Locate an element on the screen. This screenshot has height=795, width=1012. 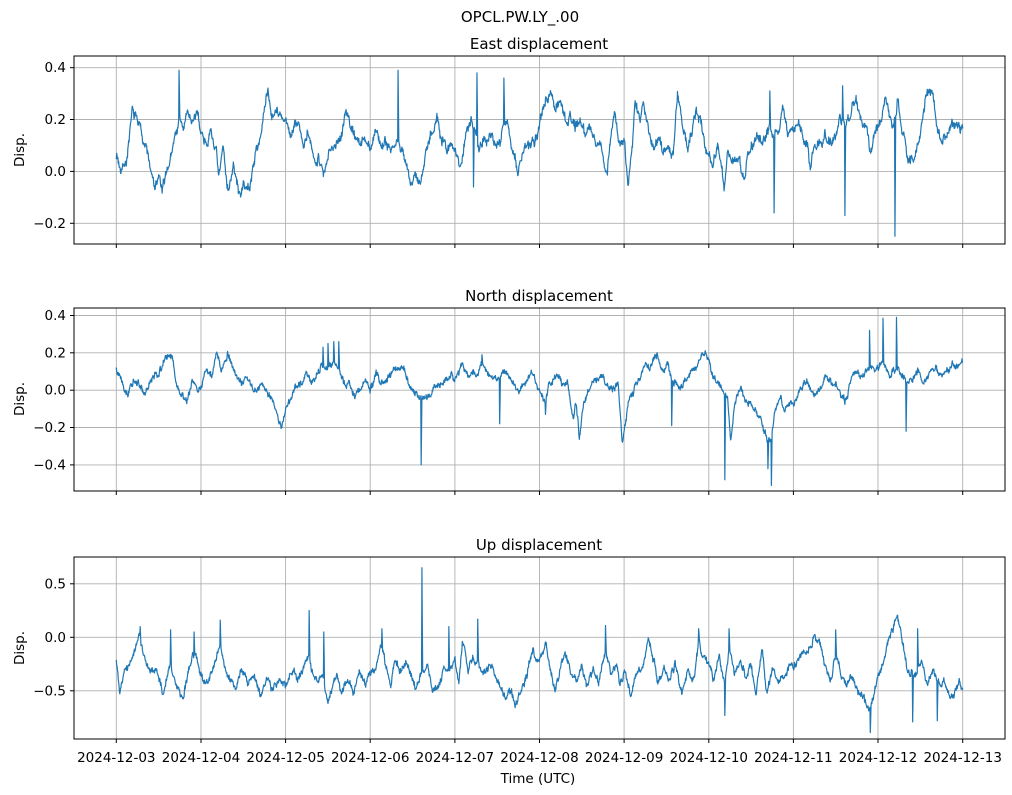
xtick-label: 2024-12-13 is located at coordinates (962, 758).